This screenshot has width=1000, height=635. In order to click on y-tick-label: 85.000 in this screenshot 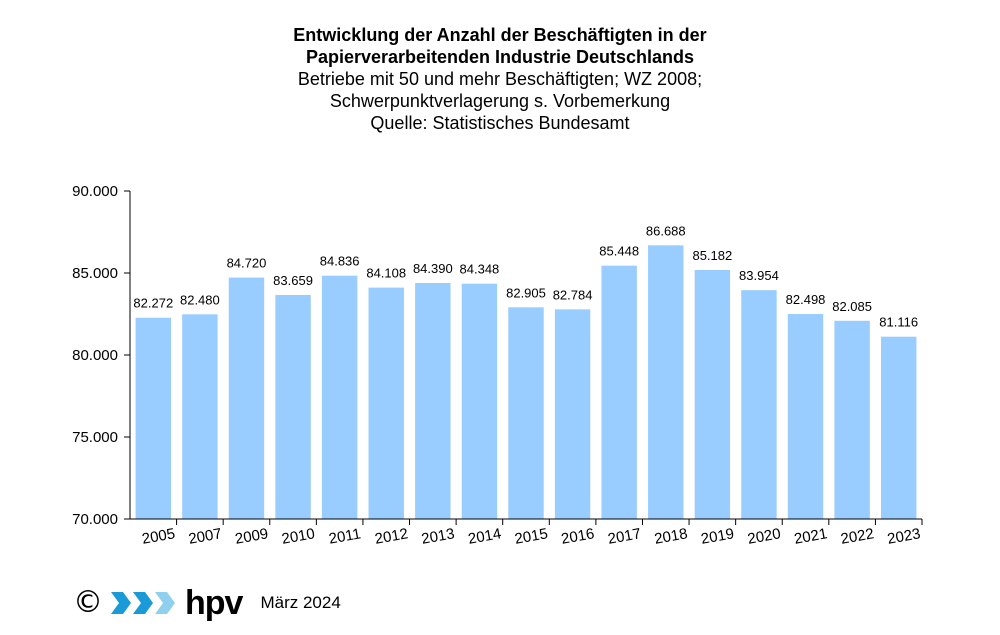, I will do `click(95, 273)`.